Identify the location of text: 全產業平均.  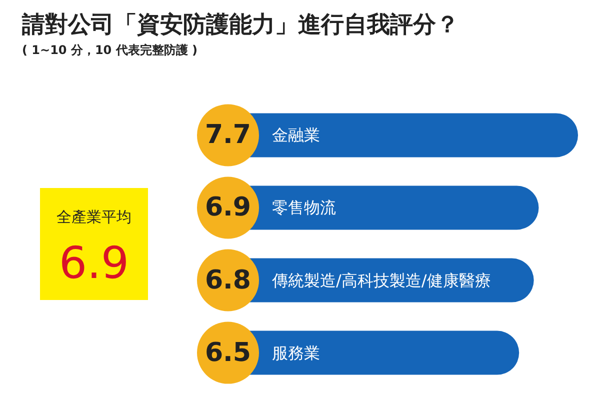
(94, 217).